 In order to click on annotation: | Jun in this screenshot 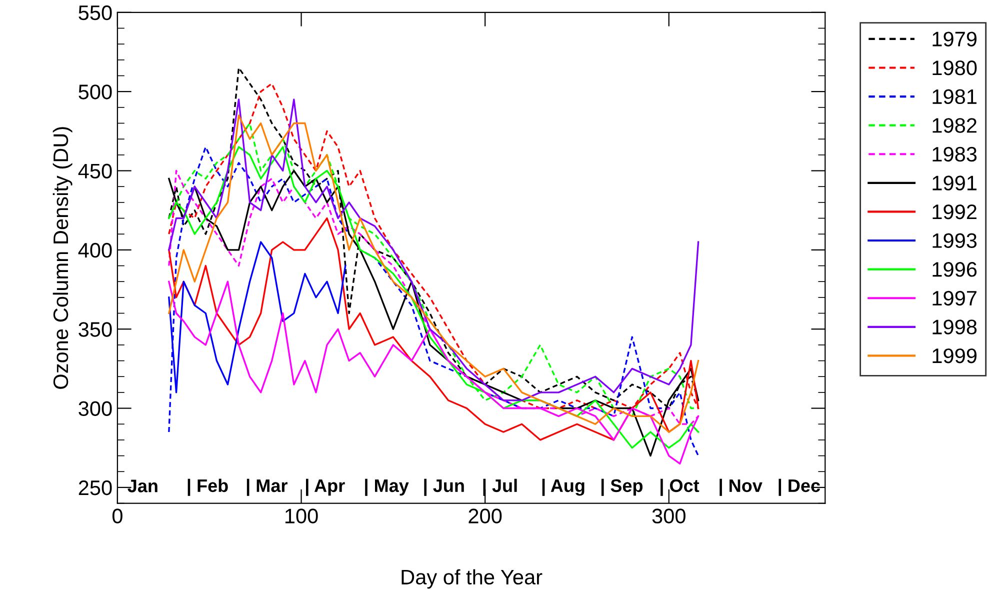, I will do `click(444, 487)`.